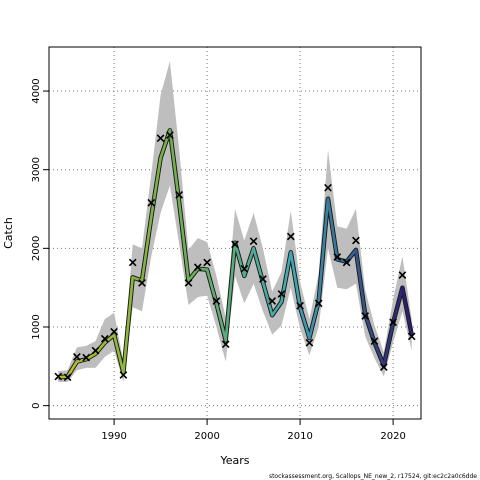 The height and width of the screenshot is (480, 480). Describe the element at coordinates (234, 460) in the screenshot. I see `x-axis-title: Years` at that location.